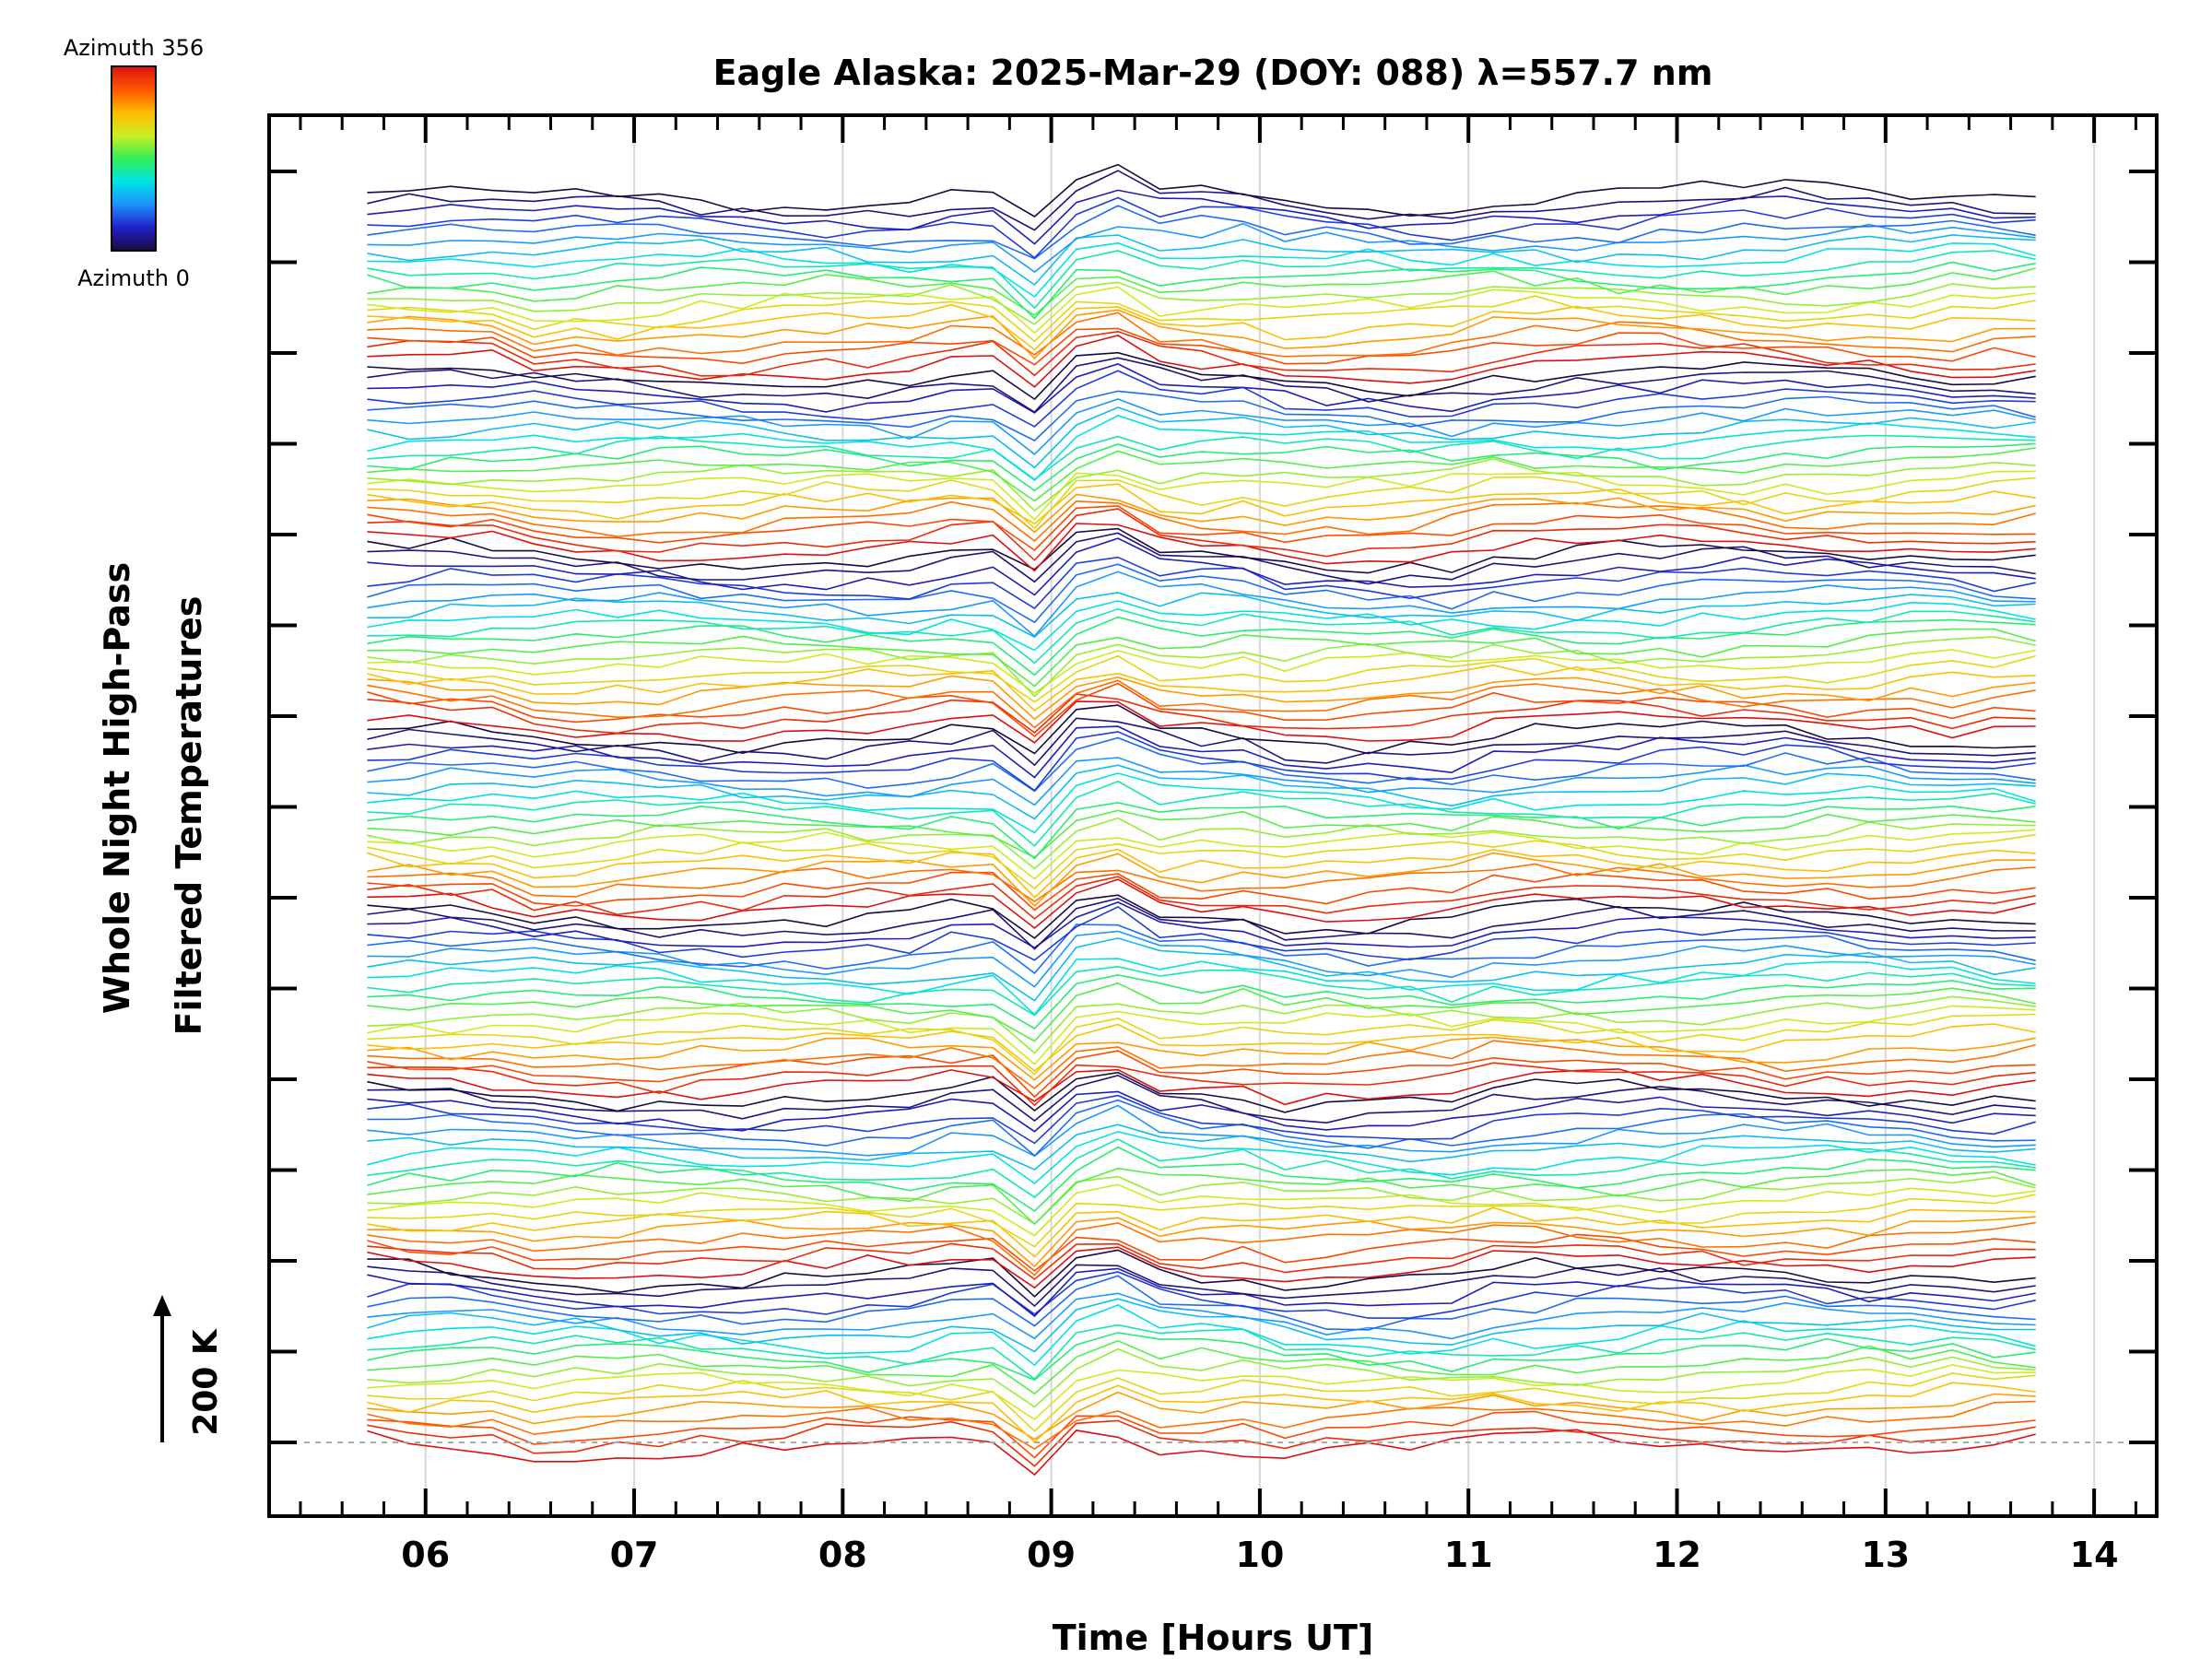 The image size is (2212, 1659). Describe the element at coordinates (1213, 1638) in the screenshot. I see `x-axis-label: Time [Hours UT]` at that location.